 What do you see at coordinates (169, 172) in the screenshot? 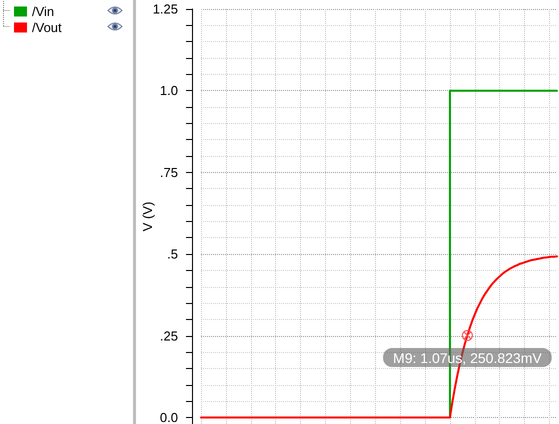
I see `y-tick-label: .75` at bounding box center [169, 172].